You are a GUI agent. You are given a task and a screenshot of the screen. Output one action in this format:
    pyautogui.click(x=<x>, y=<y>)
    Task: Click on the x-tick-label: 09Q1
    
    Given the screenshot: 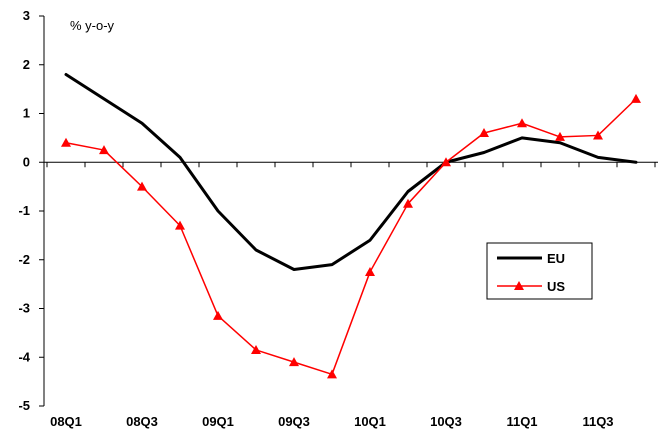 What is the action you would take?
    pyautogui.click(x=218, y=421)
    